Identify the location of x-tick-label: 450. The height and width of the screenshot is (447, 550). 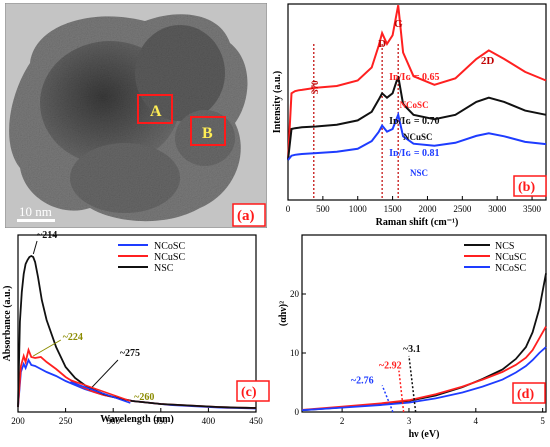
(256, 421).